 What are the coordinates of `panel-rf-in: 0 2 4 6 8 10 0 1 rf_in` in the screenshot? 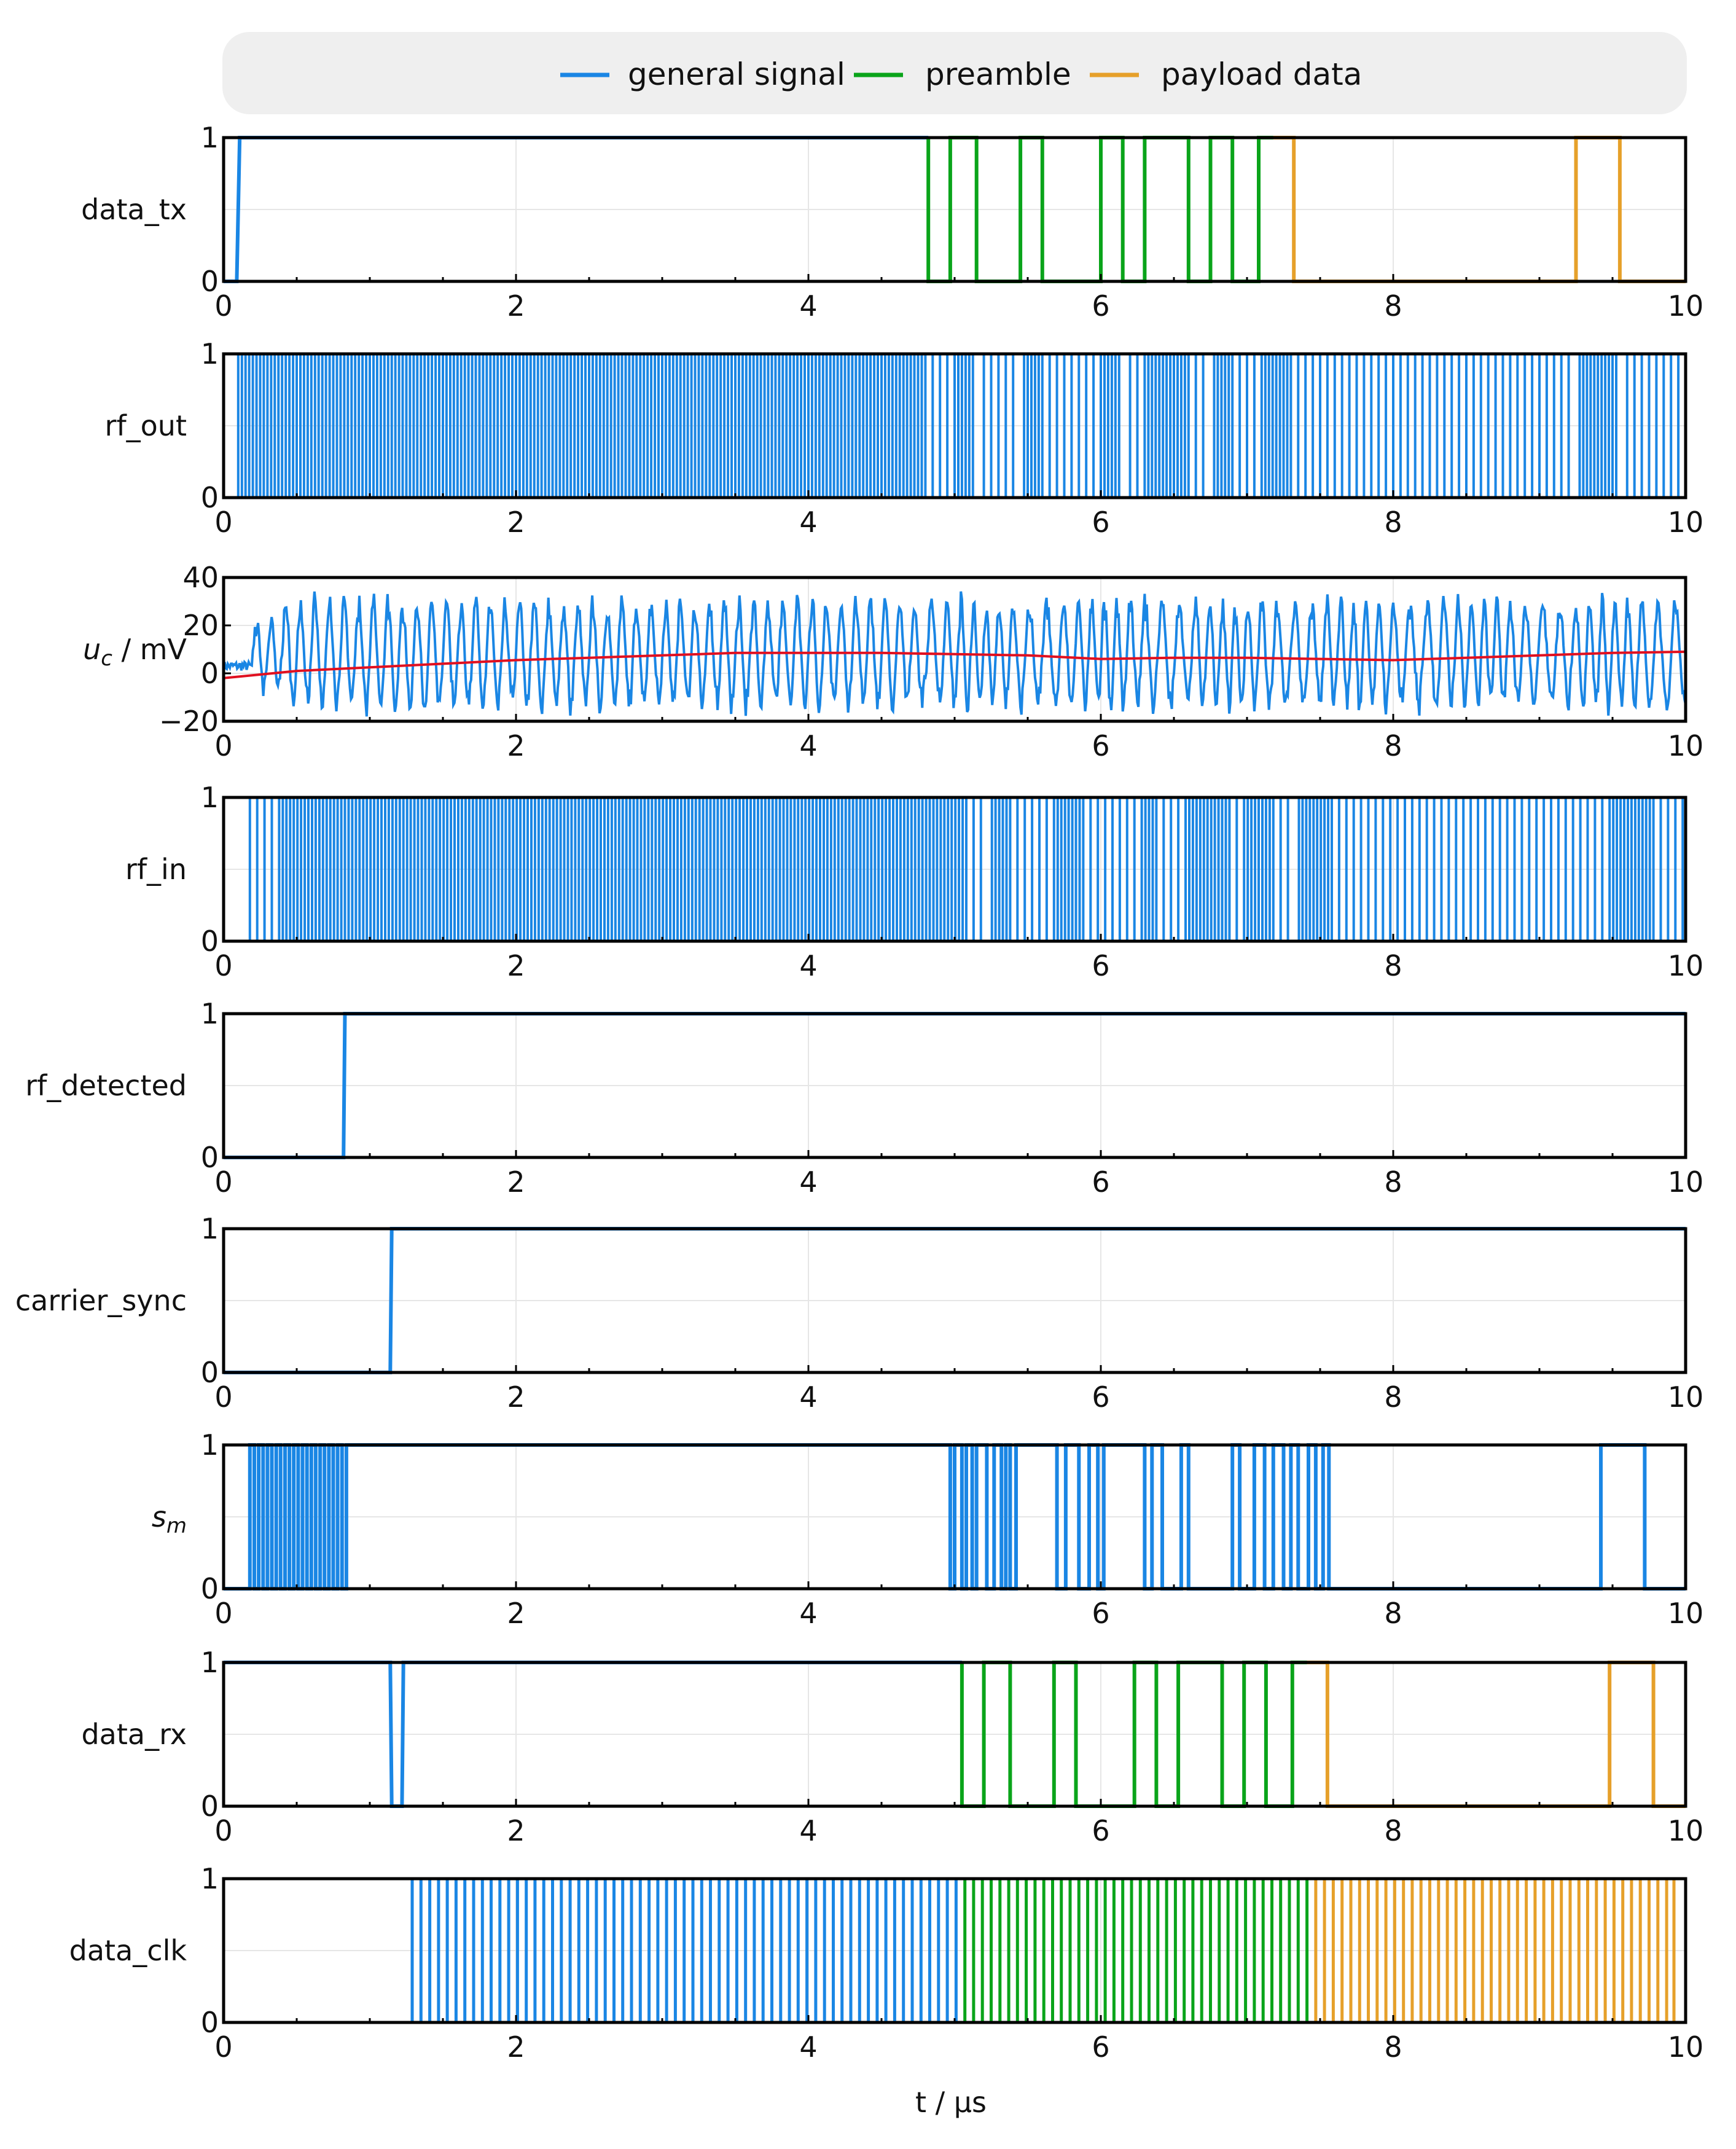 It's located at (914, 881).